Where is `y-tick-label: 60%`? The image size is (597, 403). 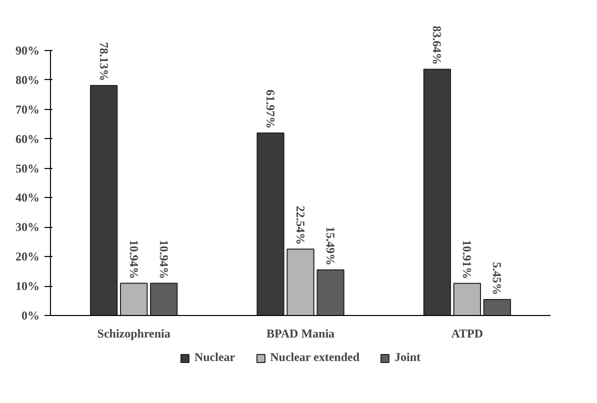 y-tick-label: 60% is located at coordinates (28, 139).